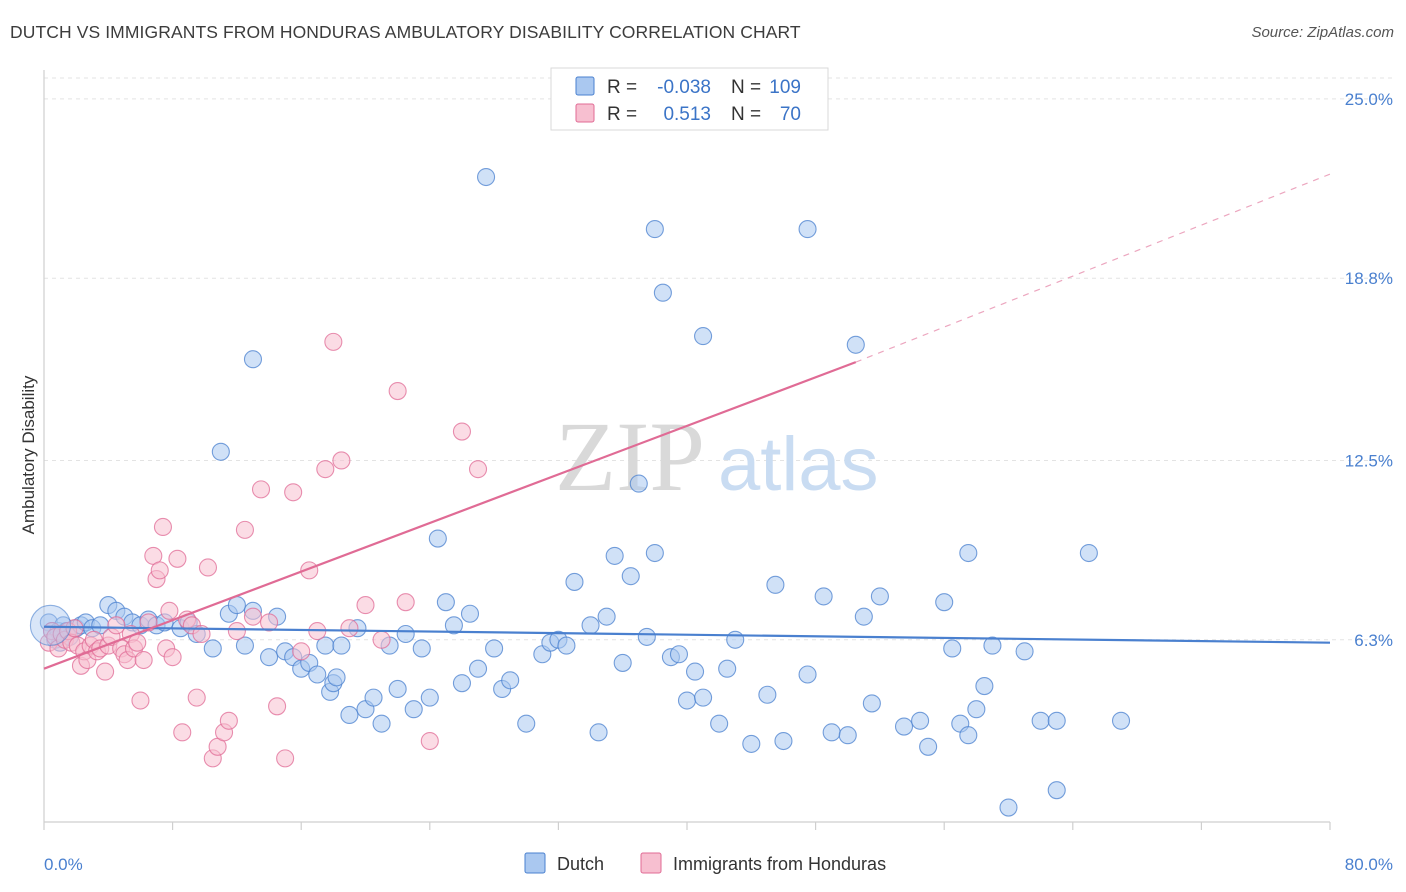  I want to click on y-tick-labels: 6.3% 12.5% 18.8% 25.0%, so click(1369, 370).